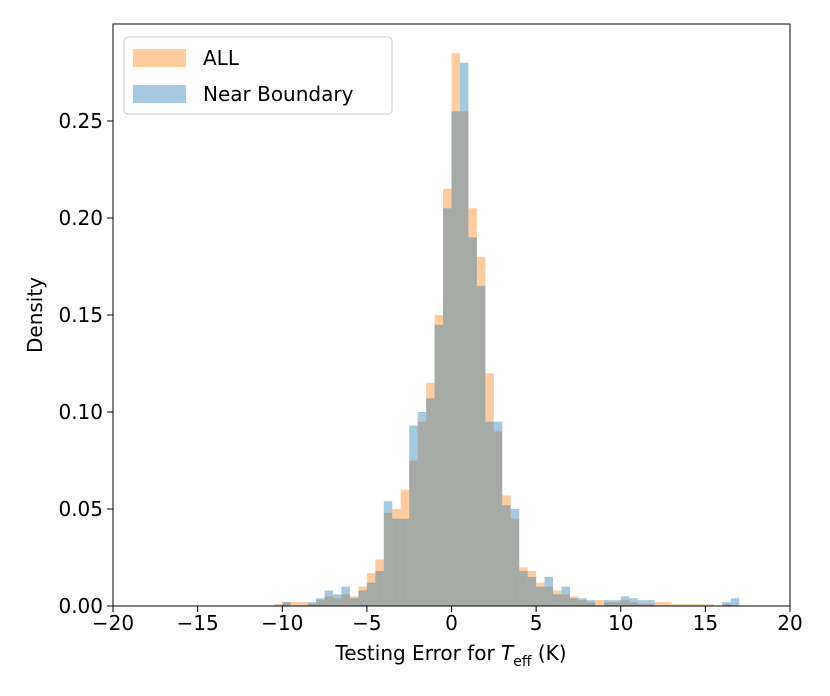 This screenshot has width=830, height=696. What do you see at coordinates (508, 653) in the screenshot?
I see `x-label-symbol: T` at bounding box center [508, 653].